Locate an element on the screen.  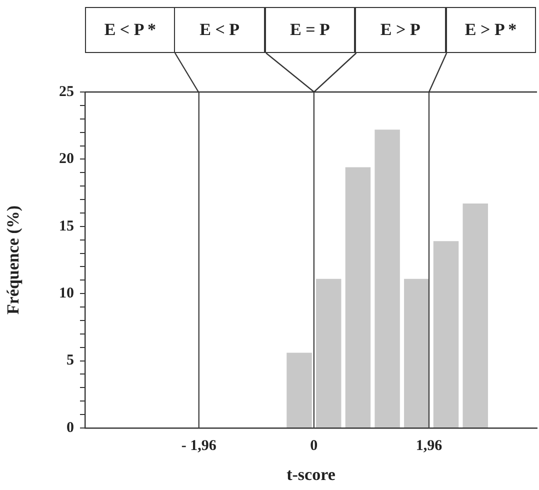
text: E = P is located at coordinates (310, 30).